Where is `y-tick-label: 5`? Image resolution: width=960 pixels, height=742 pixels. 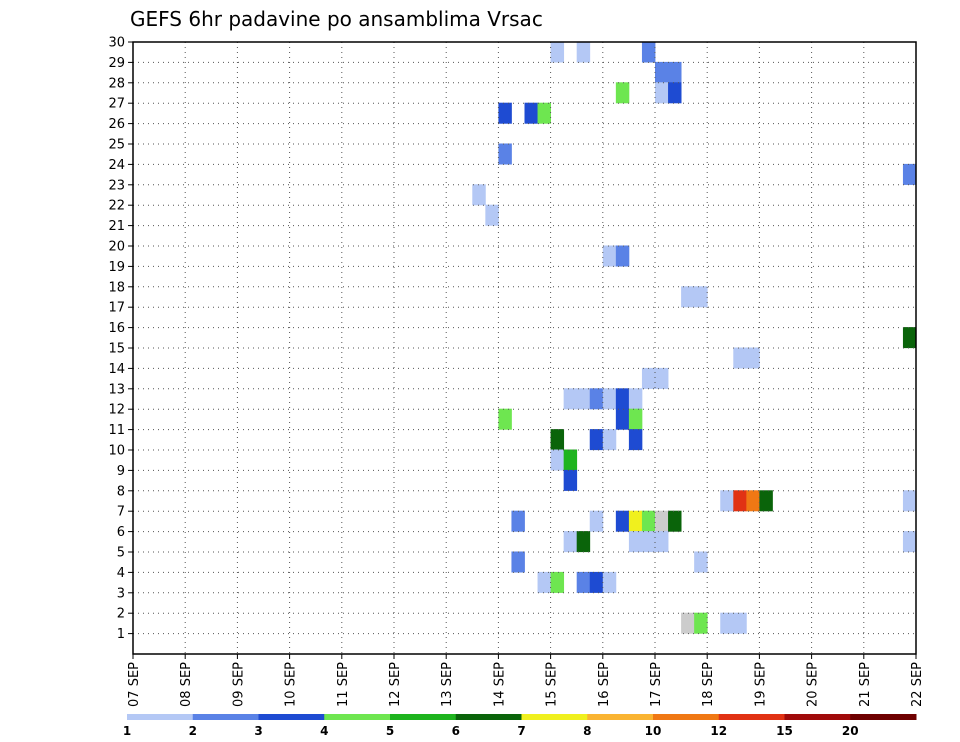
y-tick-label: 5 is located at coordinates (121, 553).